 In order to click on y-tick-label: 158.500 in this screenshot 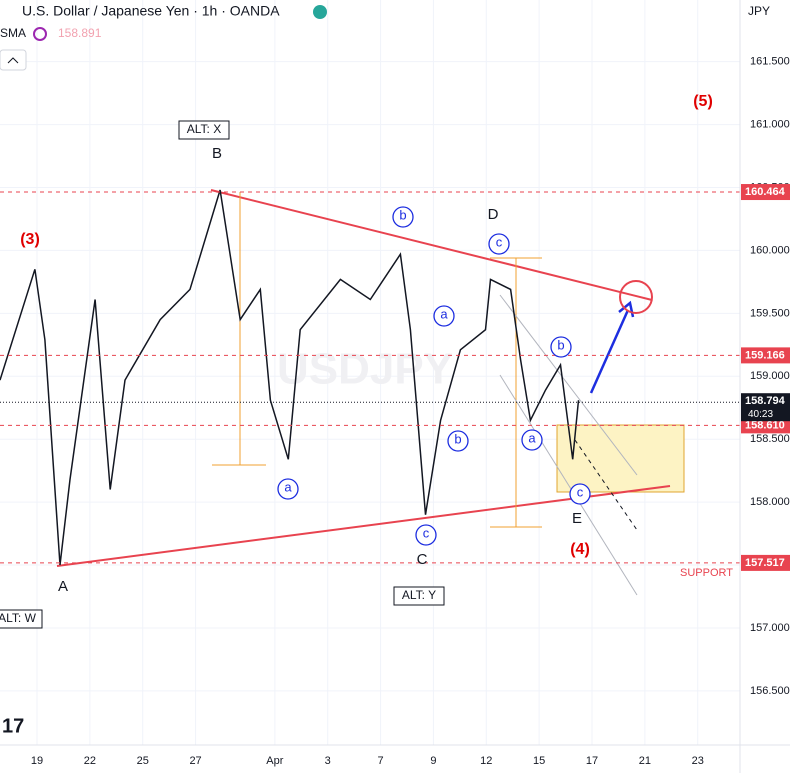, I will do `click(770, 439)`.